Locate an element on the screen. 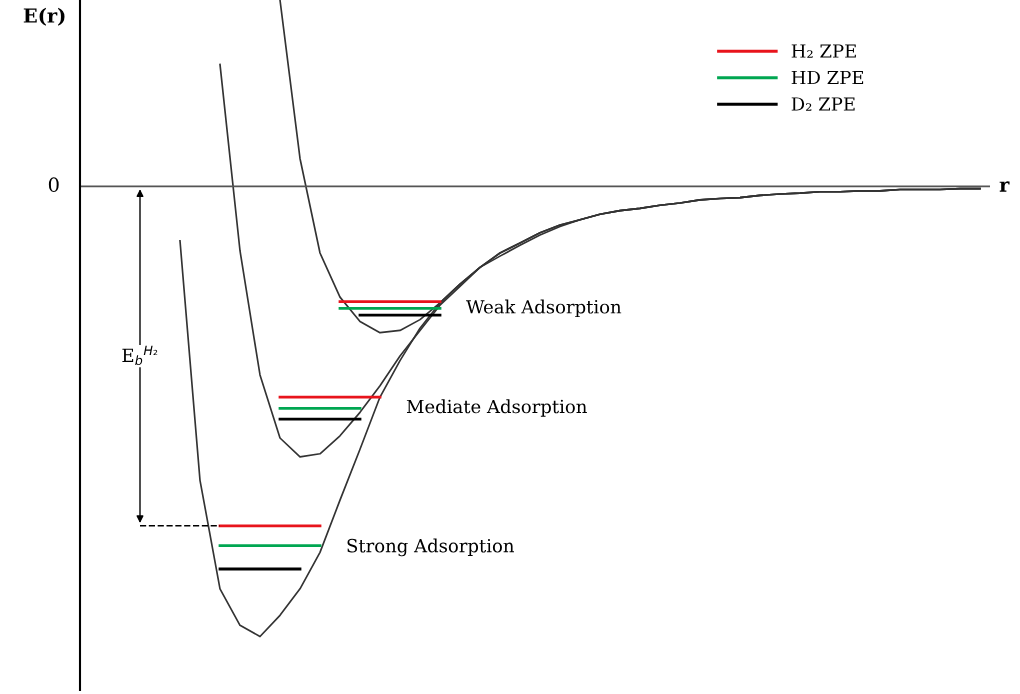 The width and height of the screenshot is (1020, 694). ref-line-label: 0 is located at coordinates (53, 185).